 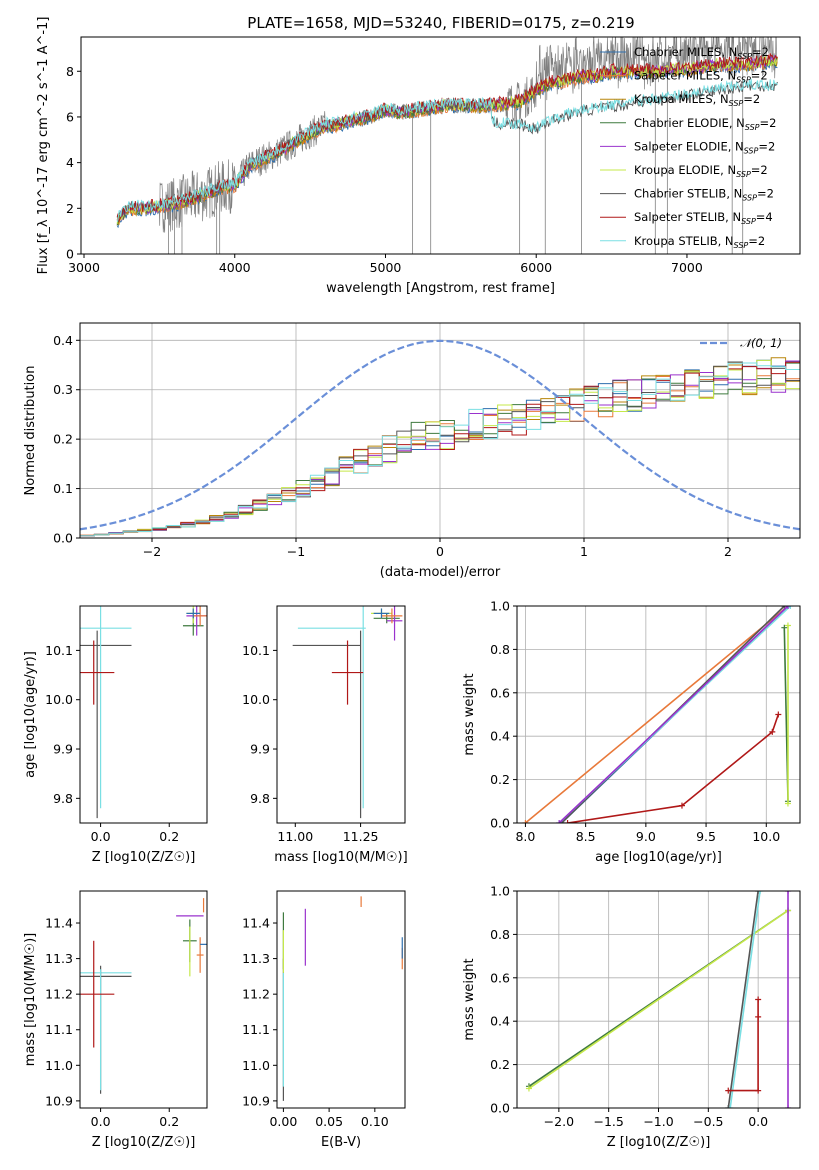 I want to click on y-tick-label: 11.0, so click(x=59, y=1065).